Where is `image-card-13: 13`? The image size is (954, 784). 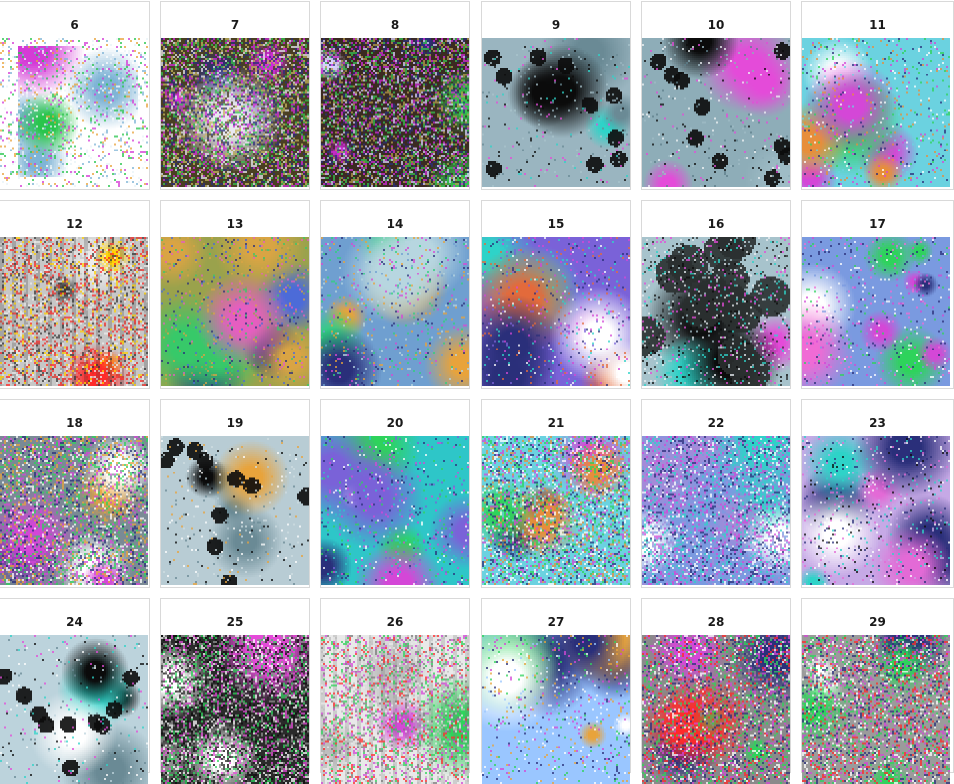 image-card-13: 13 is located at coordinates (235, 294).